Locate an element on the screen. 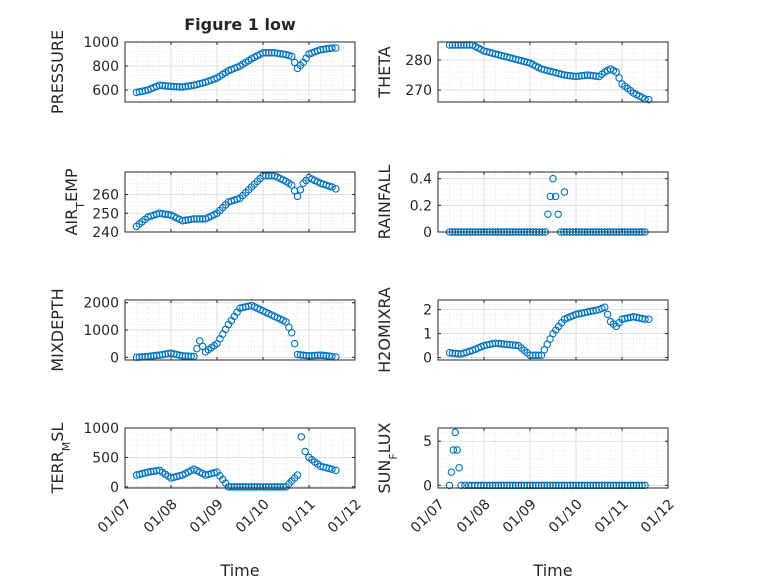 The height and width of the screenshot is (583, 778). y-axis-title: AIRTEMP is located at coordinates (74, 201).